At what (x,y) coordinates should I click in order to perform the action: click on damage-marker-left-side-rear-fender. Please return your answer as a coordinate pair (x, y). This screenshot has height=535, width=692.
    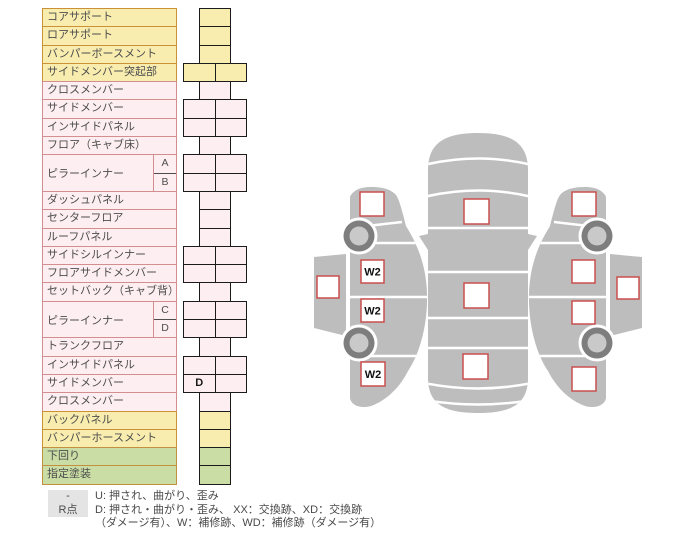
    Looking at the image, I should click on (373, 374).